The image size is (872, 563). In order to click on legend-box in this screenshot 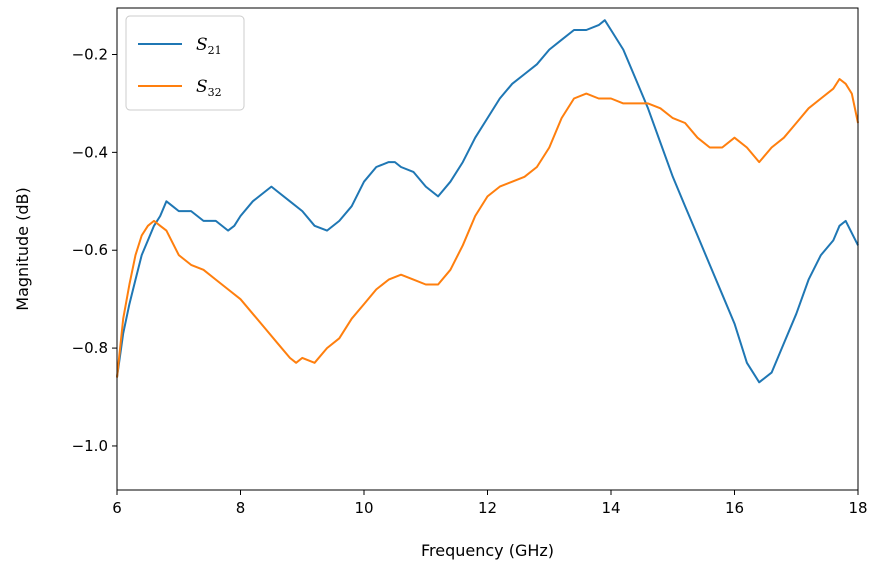, I will do `click(185, 63)`.